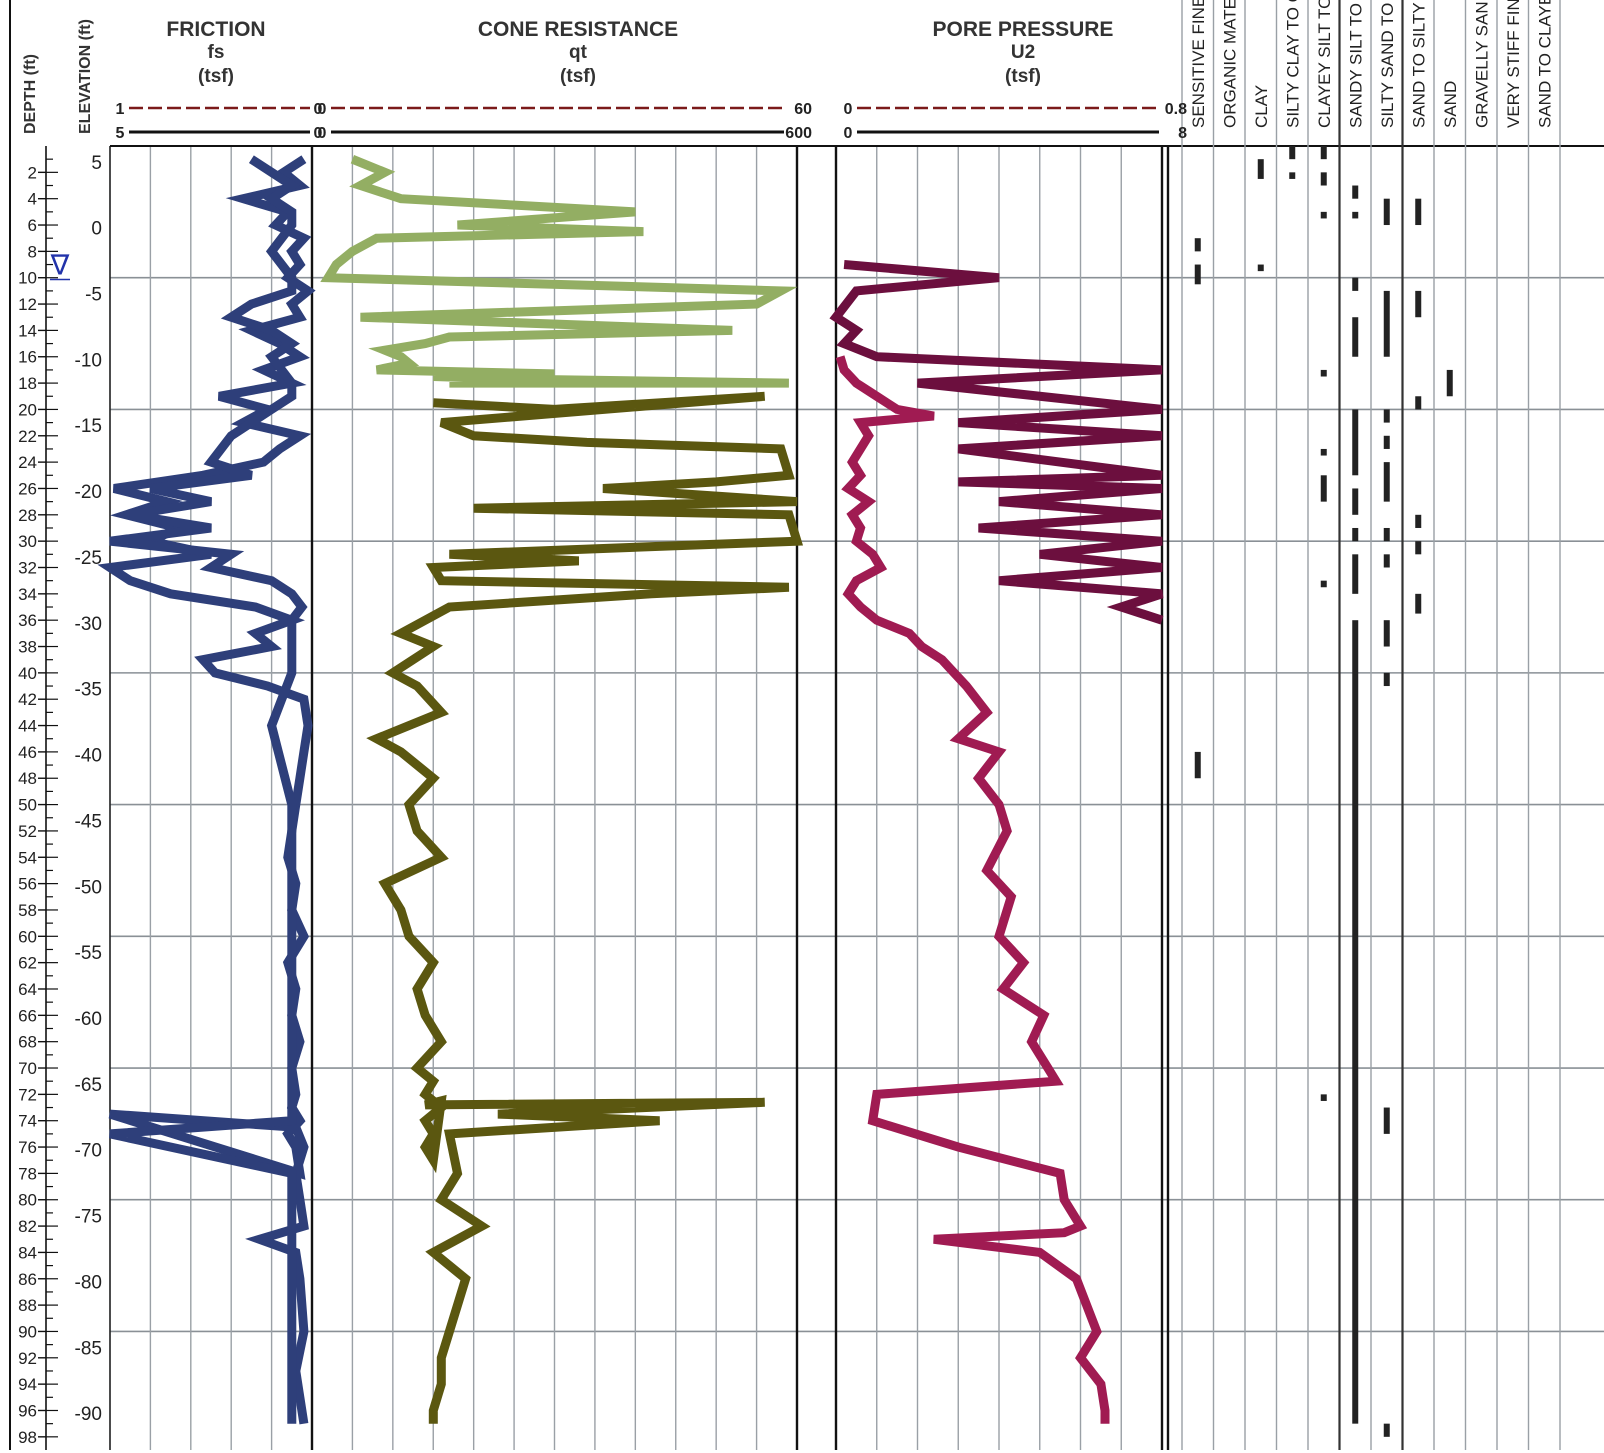 This screenshot has width=1604, height=1453. What do you see at coordinates (27, 409) in the screenshot?
I see `depth-tick-label: 20` at bounding box center [27, 409].